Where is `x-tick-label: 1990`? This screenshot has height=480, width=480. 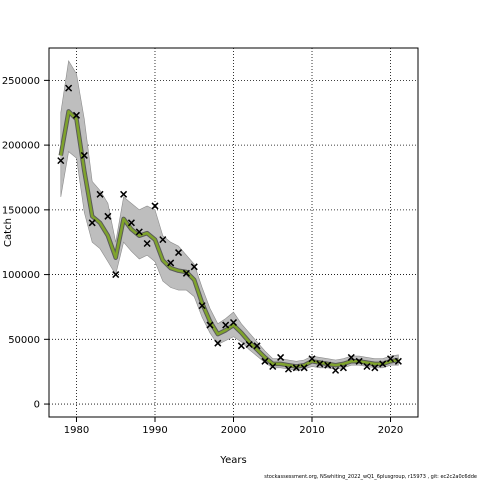
x-tick-label: 1990 is located at coordinates (154, 430).